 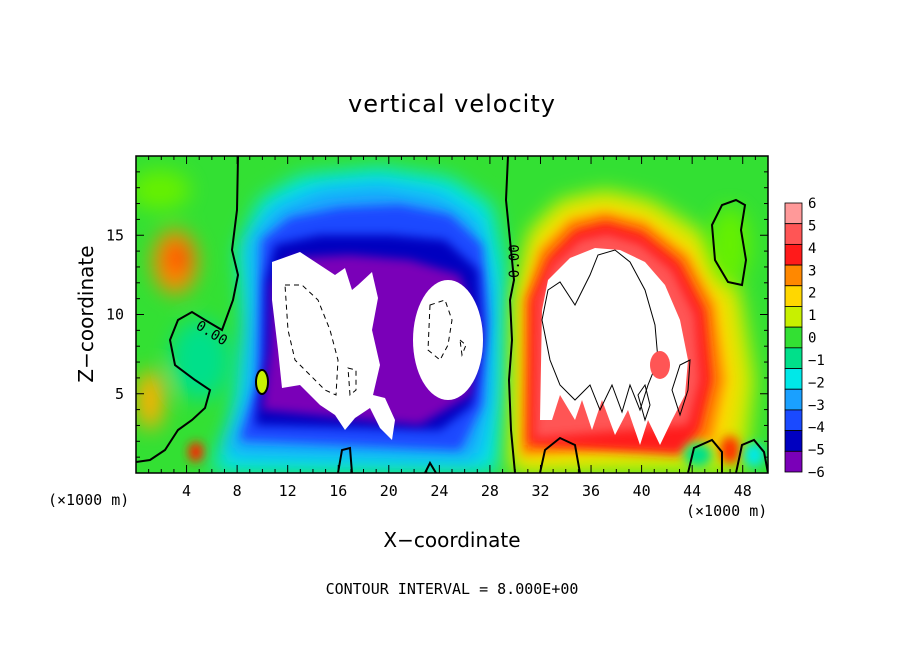 I want to click on colorbar-label: −3, so click(x=816, y=406).